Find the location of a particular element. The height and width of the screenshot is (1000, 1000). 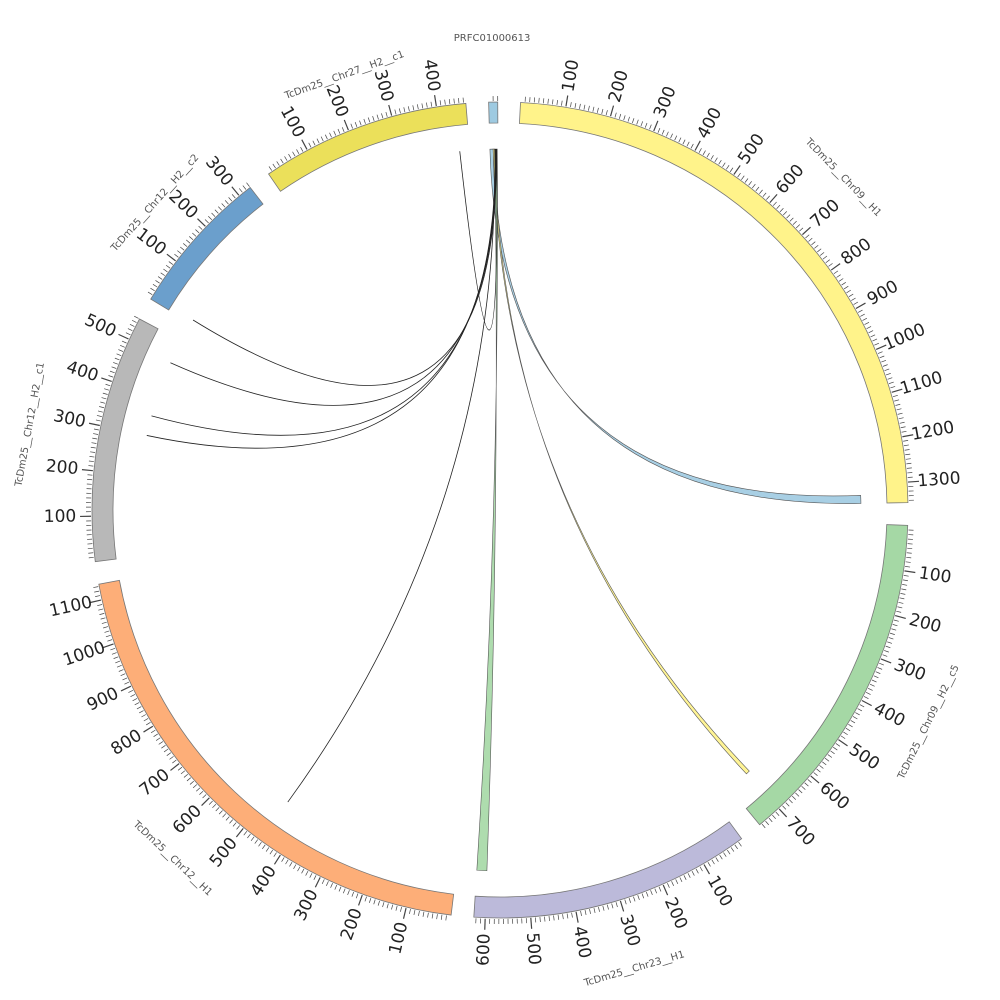

tick-label: 100 is located at coordinates (292, 122).